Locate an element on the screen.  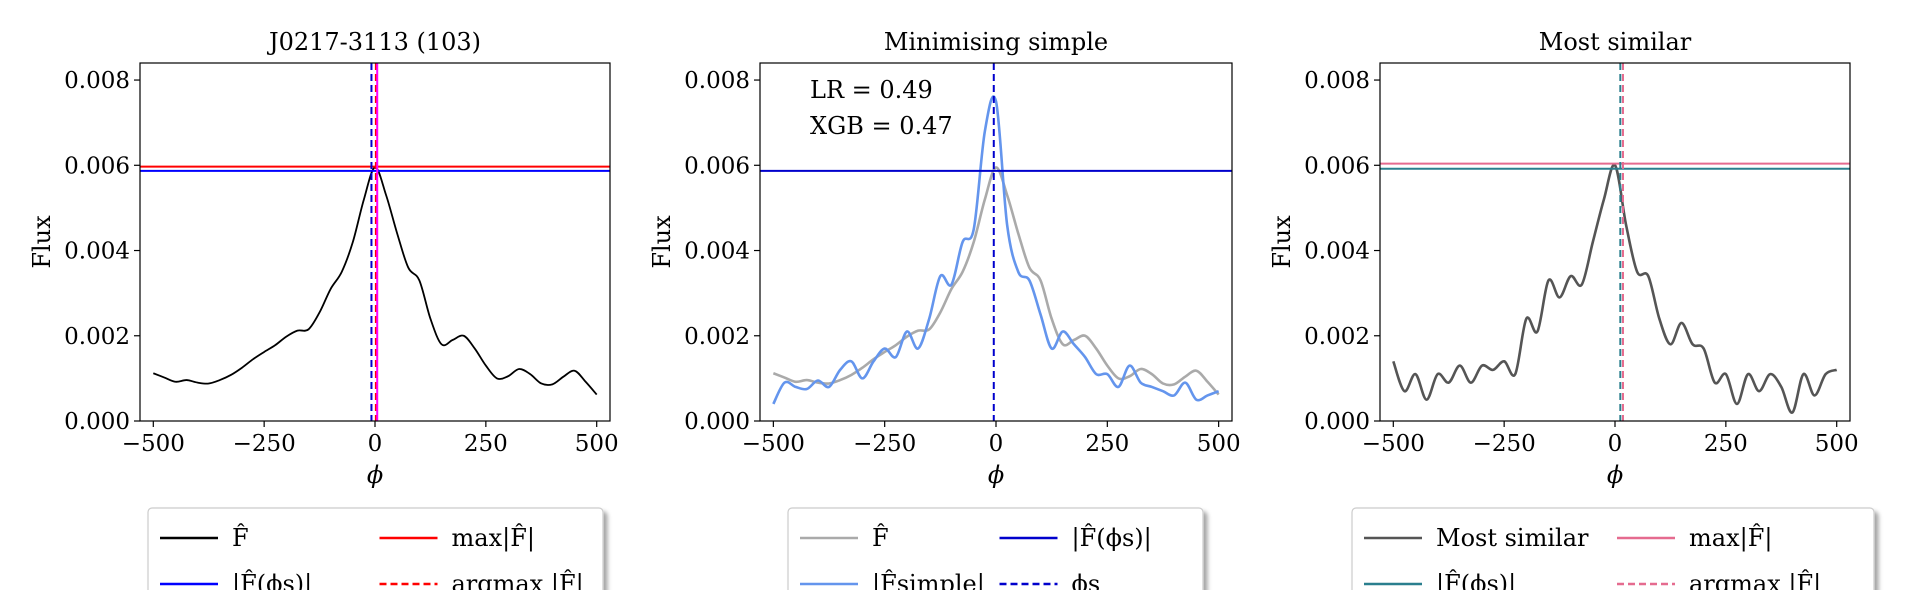
panel-title: Most similar is located at coordinates (1615, 42).